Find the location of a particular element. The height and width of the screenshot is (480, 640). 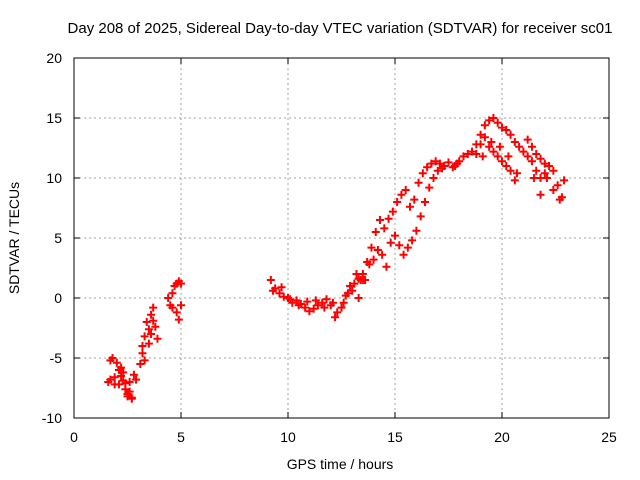

y-tick-label: 0 is located at coordinates (58, 298).